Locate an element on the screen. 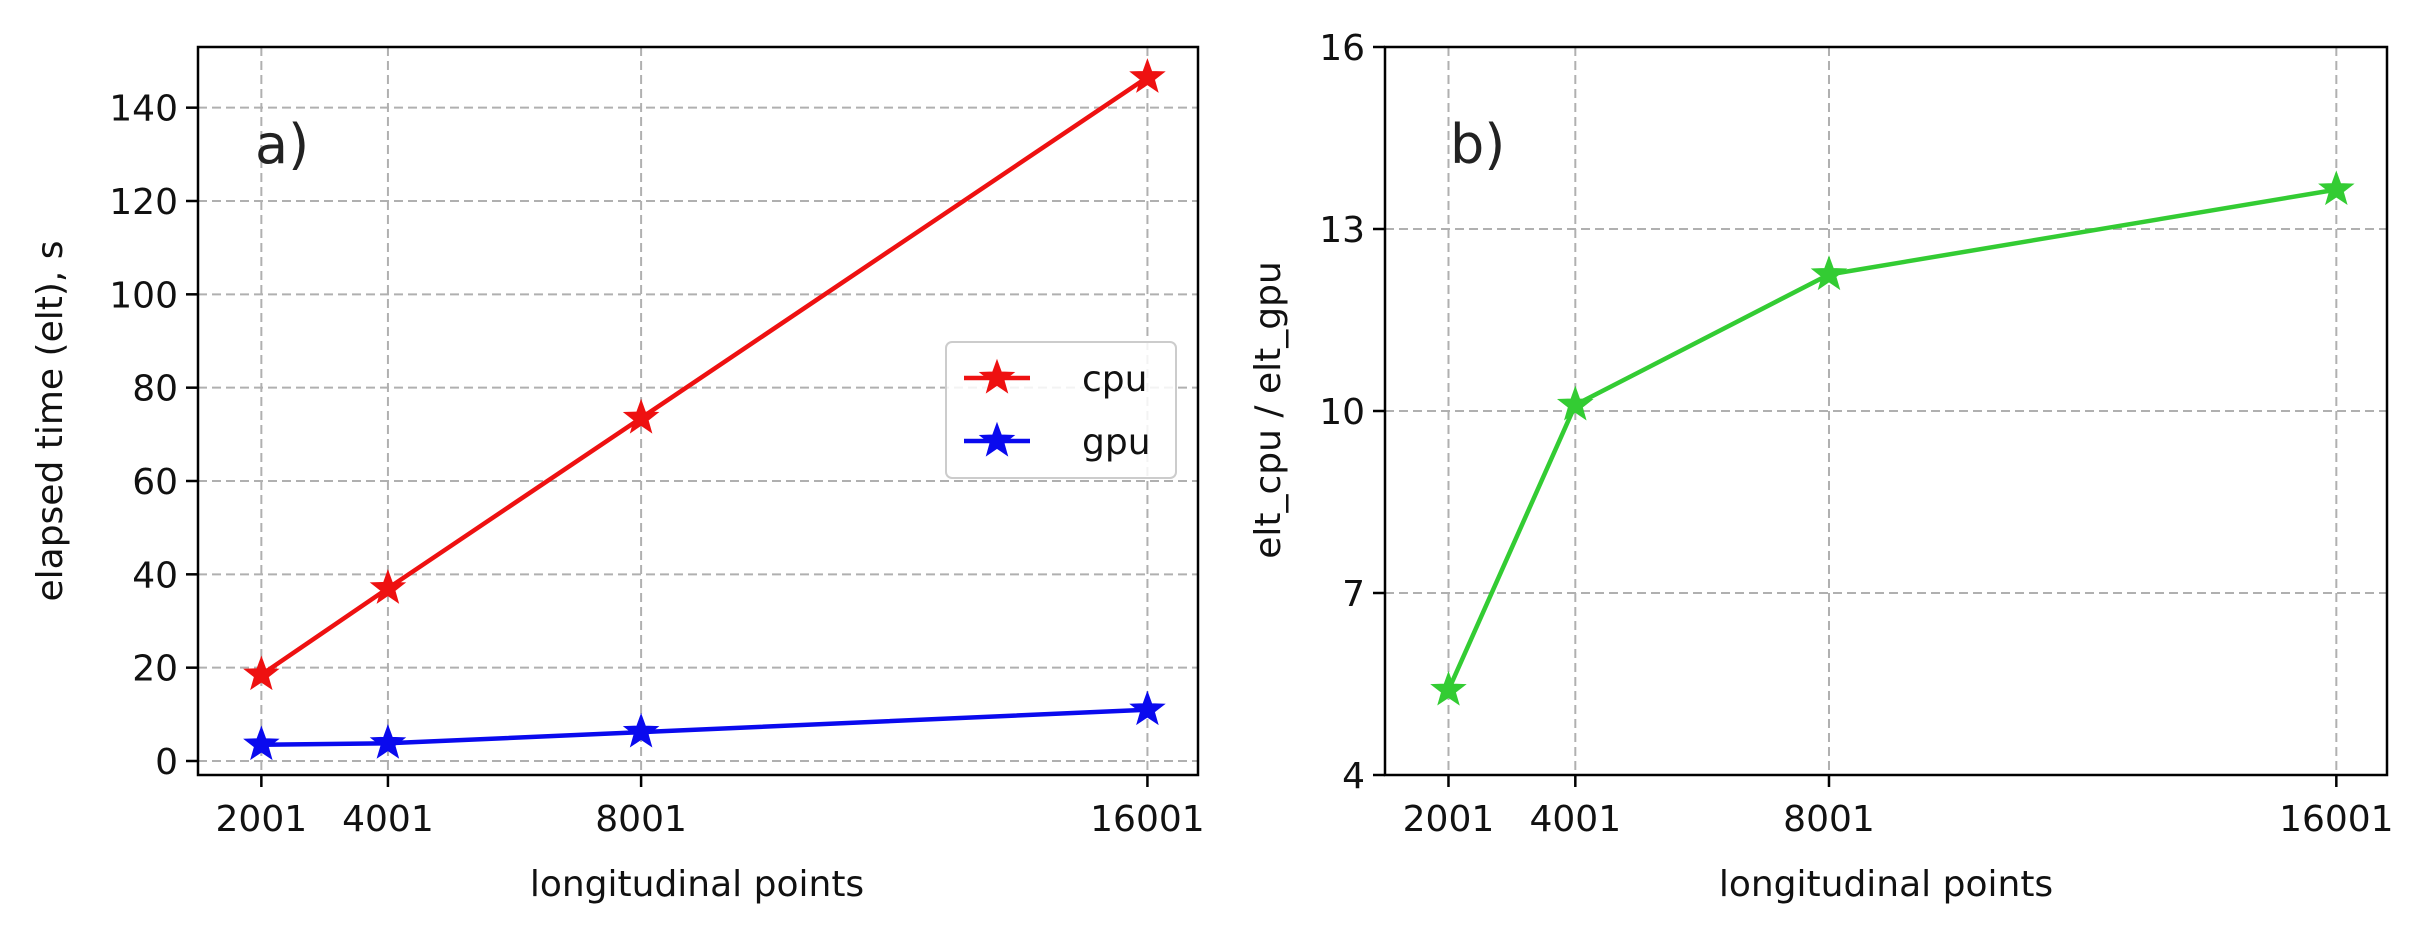  panel-b-y-tick-label: 10 is located at coordinates (1342, 412).